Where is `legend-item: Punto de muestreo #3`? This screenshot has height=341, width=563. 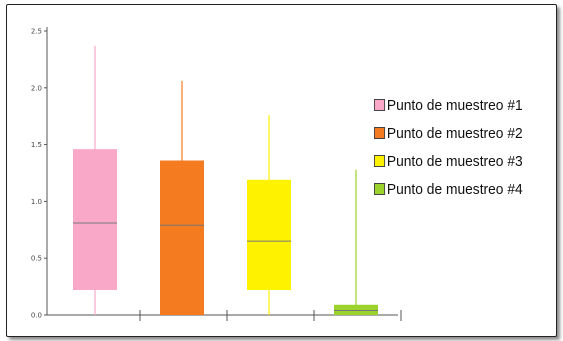 legend-item: Punto de muestreo #3 is located at coordinates (448, 161).